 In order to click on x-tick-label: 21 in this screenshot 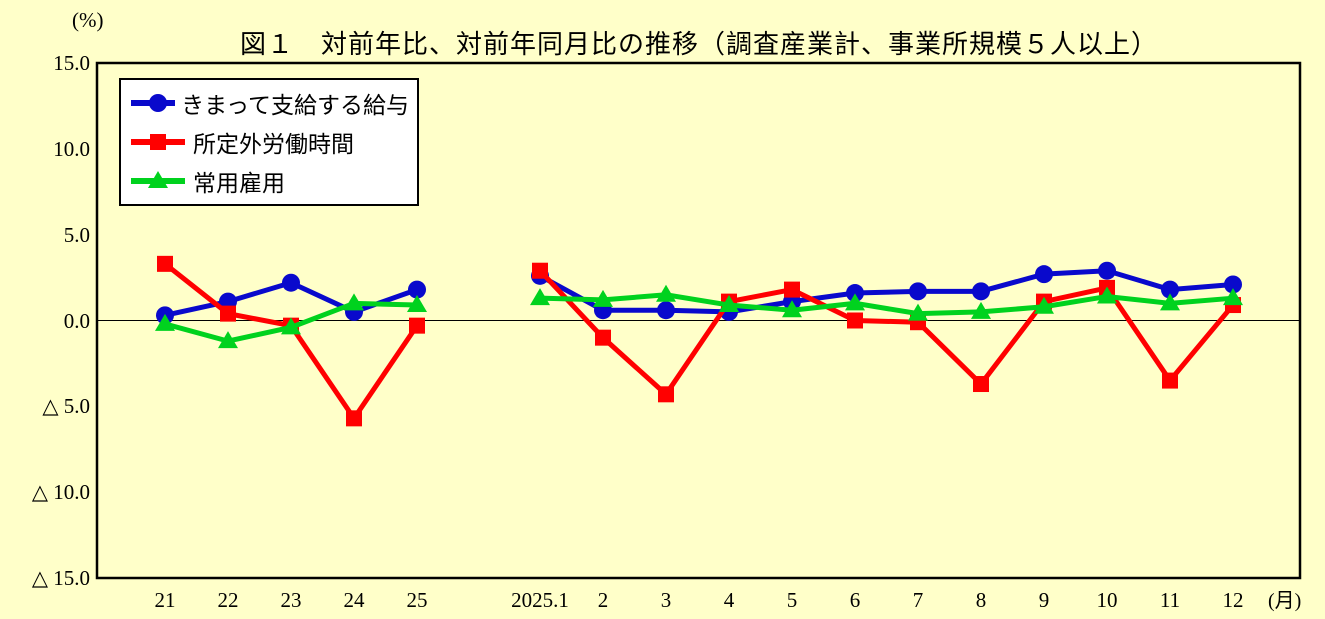, I will do `click(165, 600)`.